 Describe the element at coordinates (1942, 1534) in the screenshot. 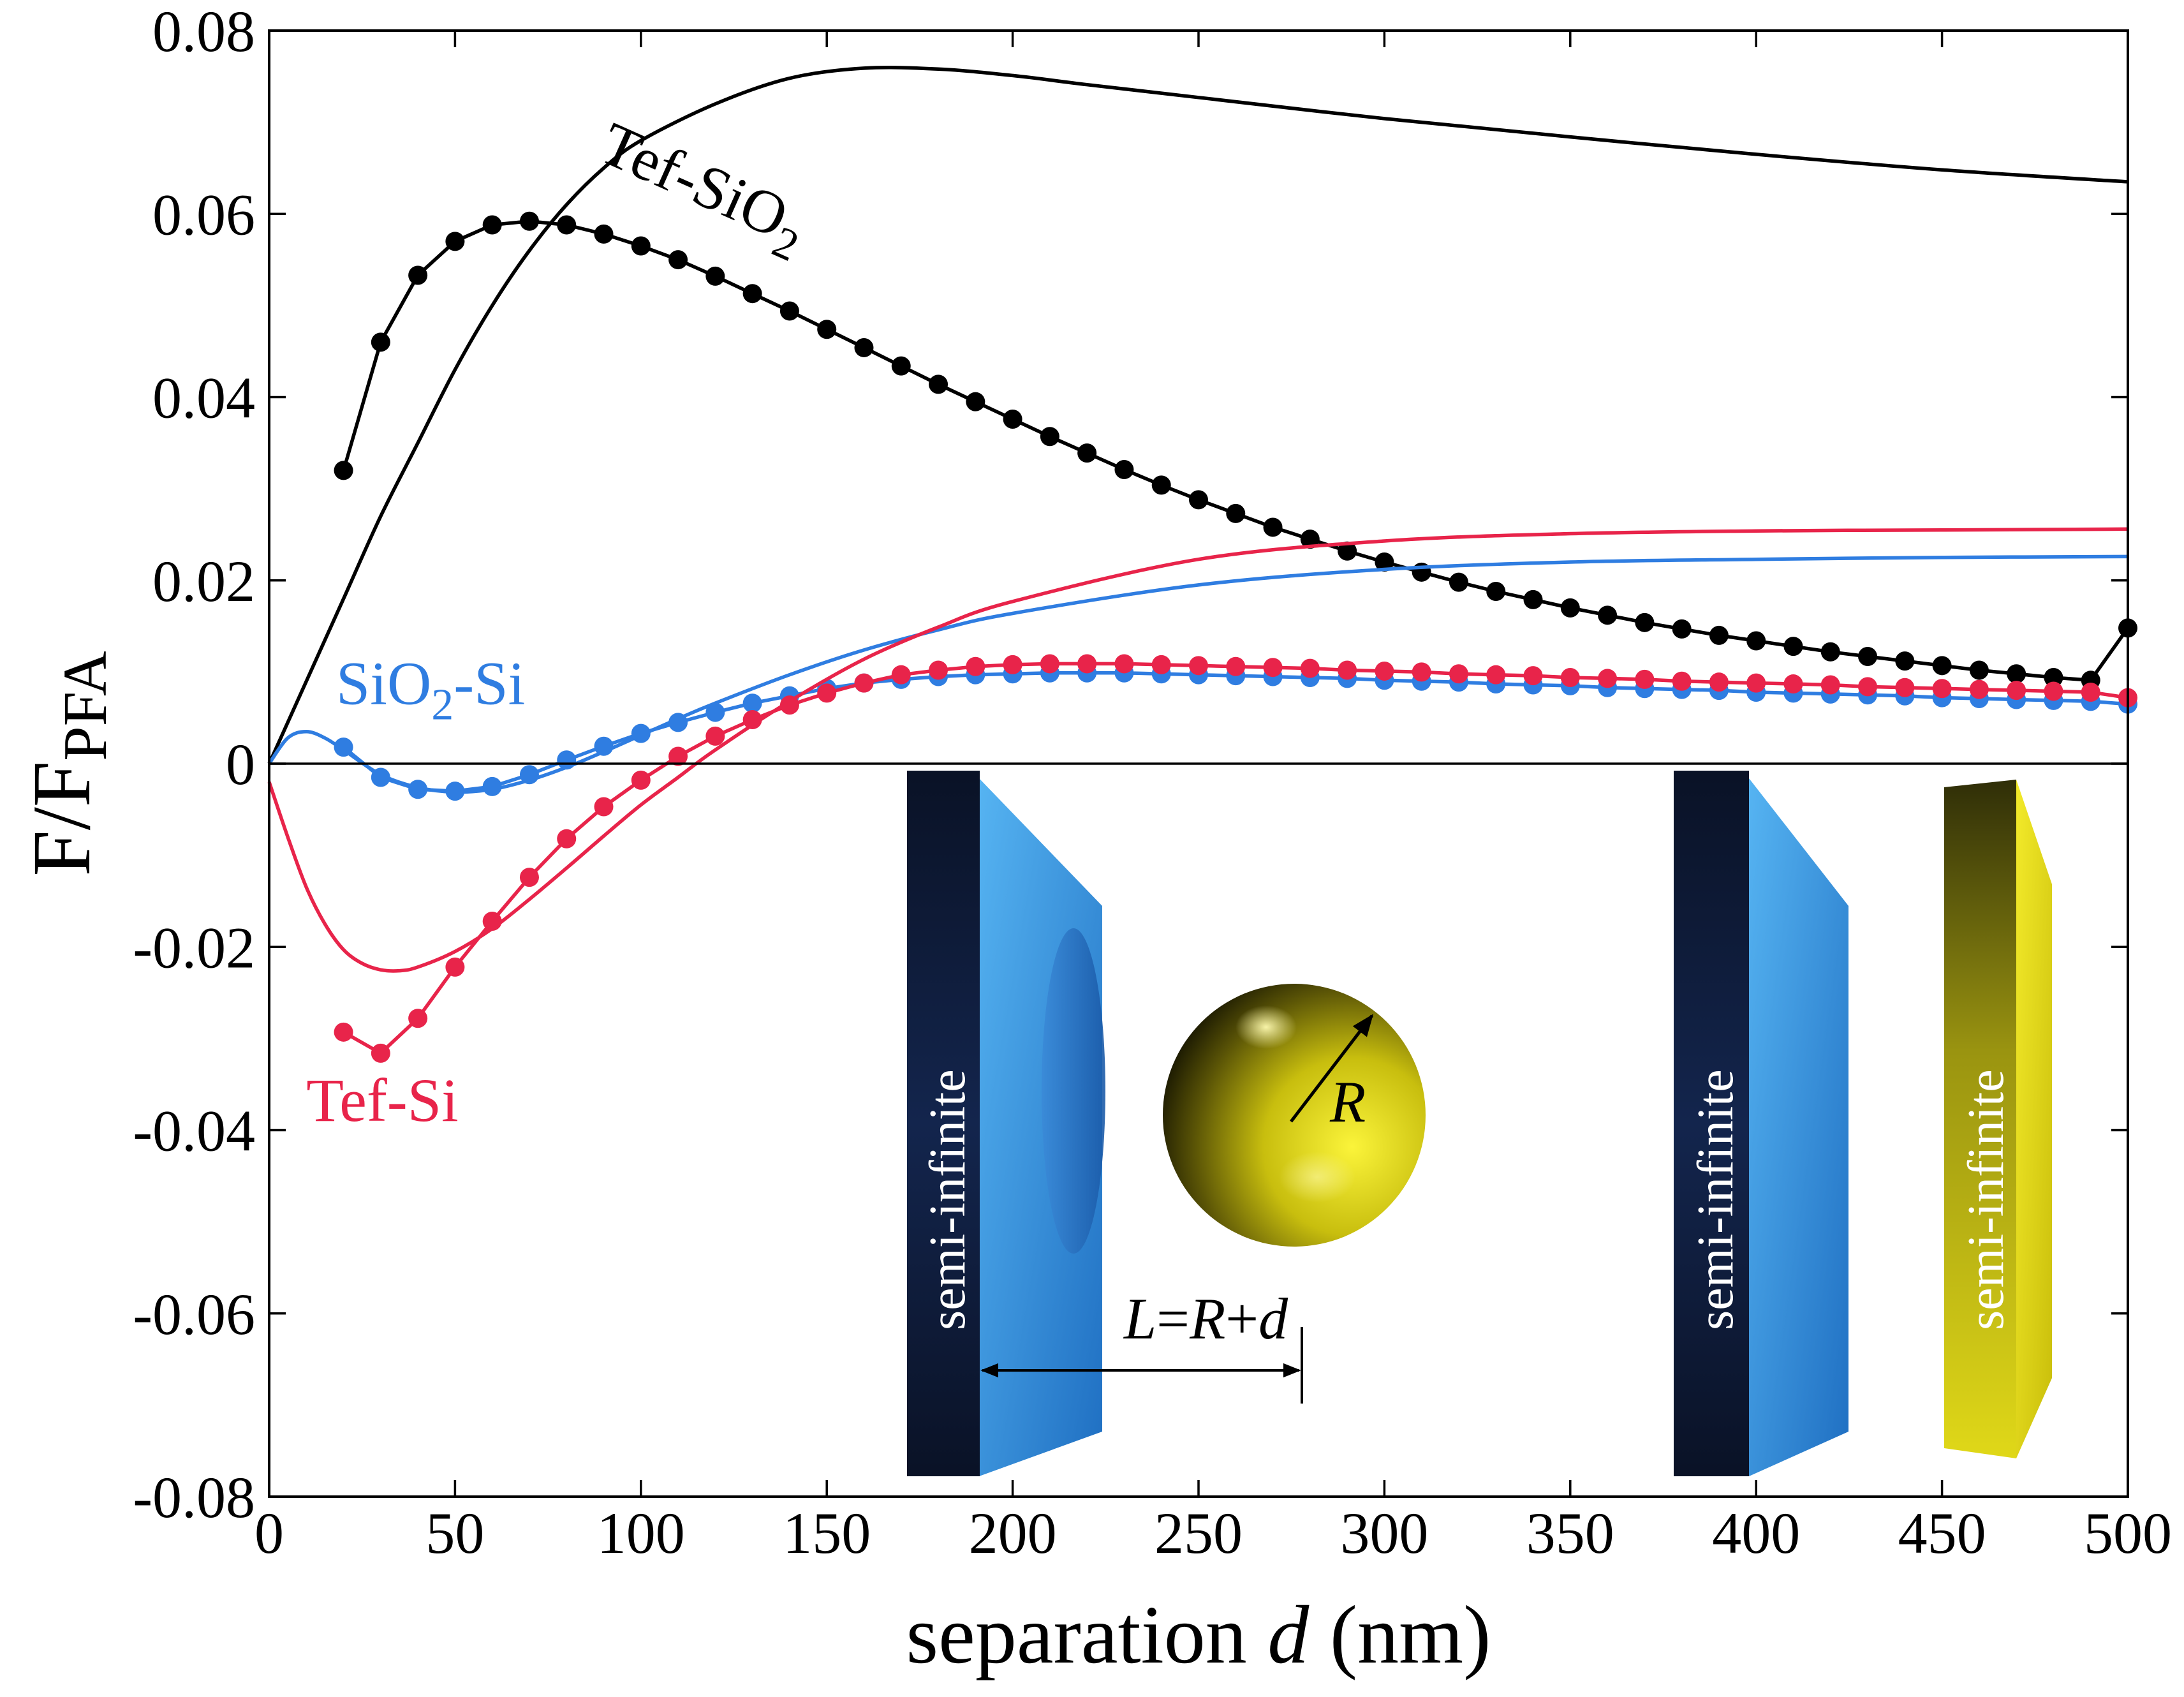

I see `x-tick-label: 450` at that location.